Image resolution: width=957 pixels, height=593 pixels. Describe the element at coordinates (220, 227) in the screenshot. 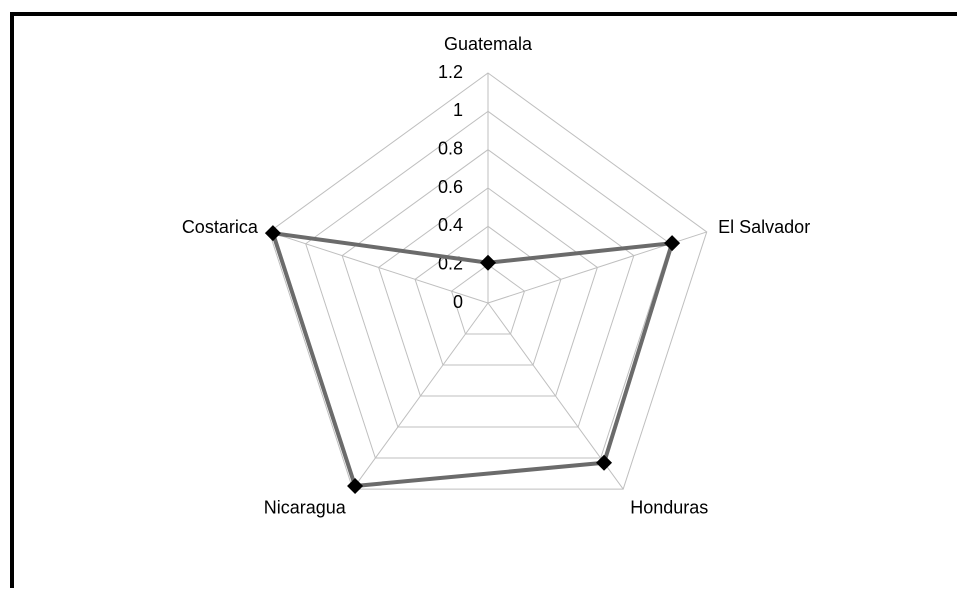

I see `category-label: Costarica` at that location.